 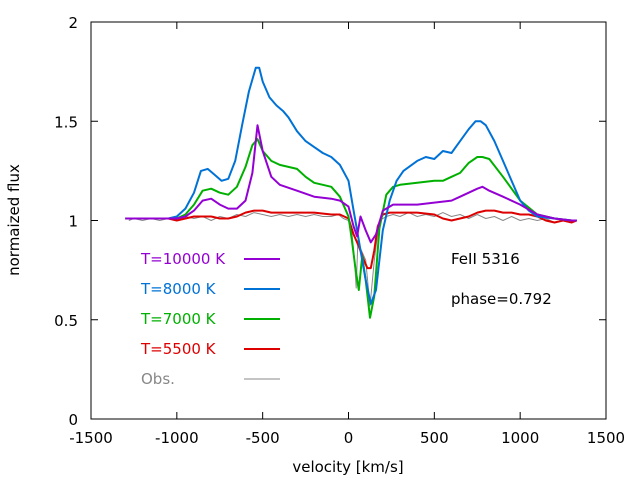 I want to click on y-axis-label: normaized flux, so click(x=14, y=220).